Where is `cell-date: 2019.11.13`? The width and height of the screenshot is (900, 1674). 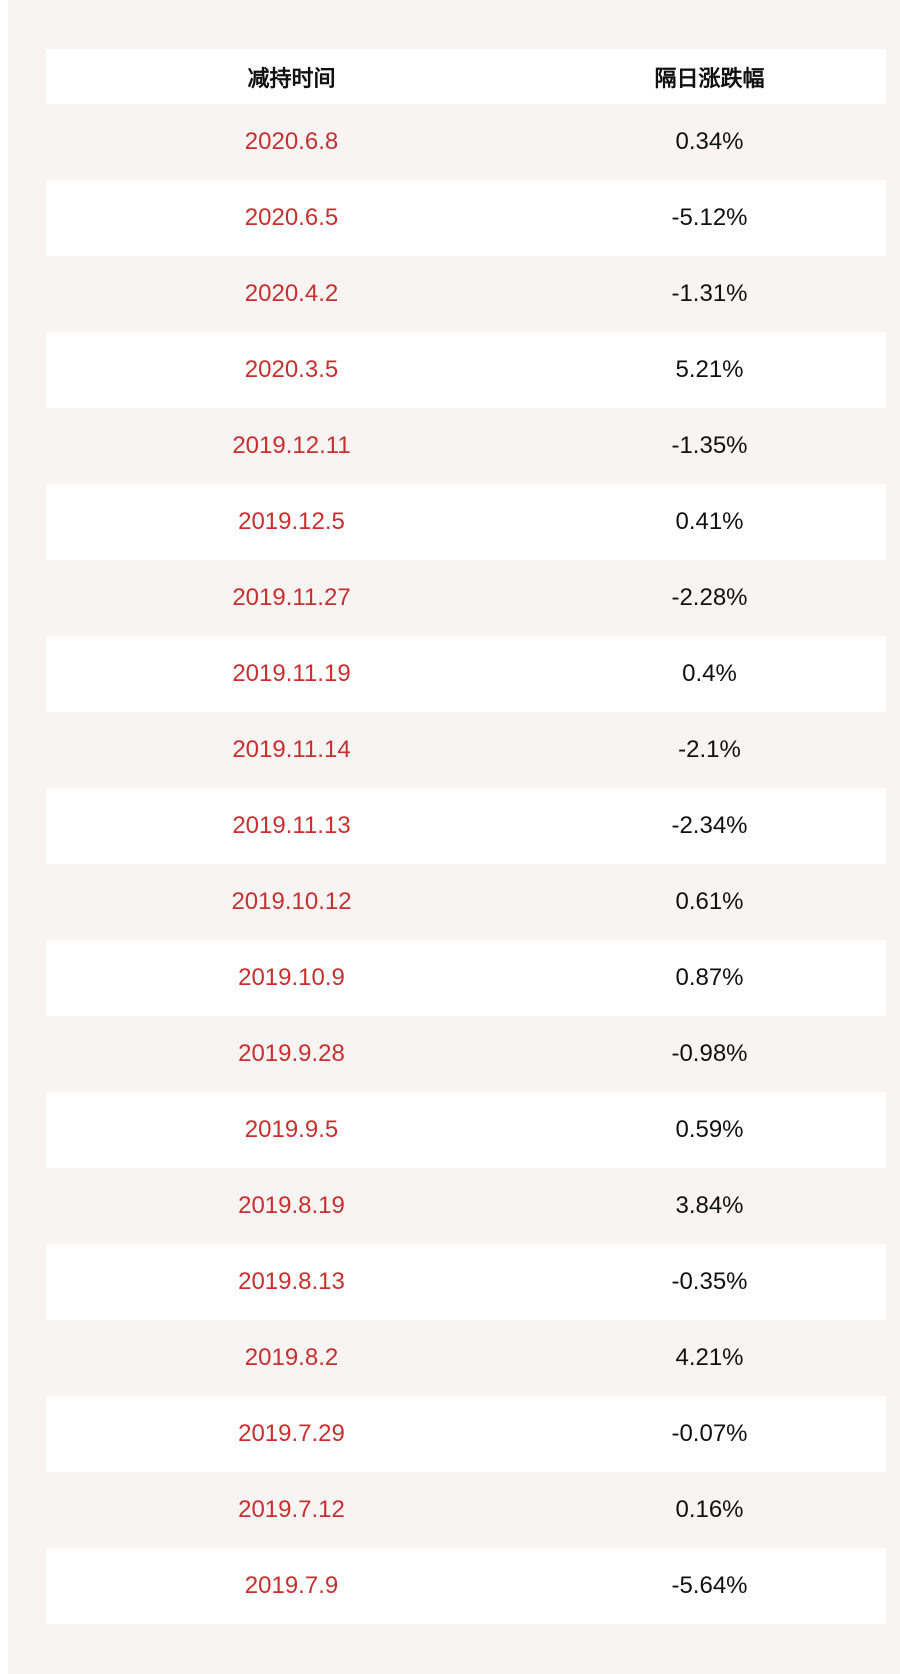
cell-date: 2019.11.13 is located at coordinates (291, 825).